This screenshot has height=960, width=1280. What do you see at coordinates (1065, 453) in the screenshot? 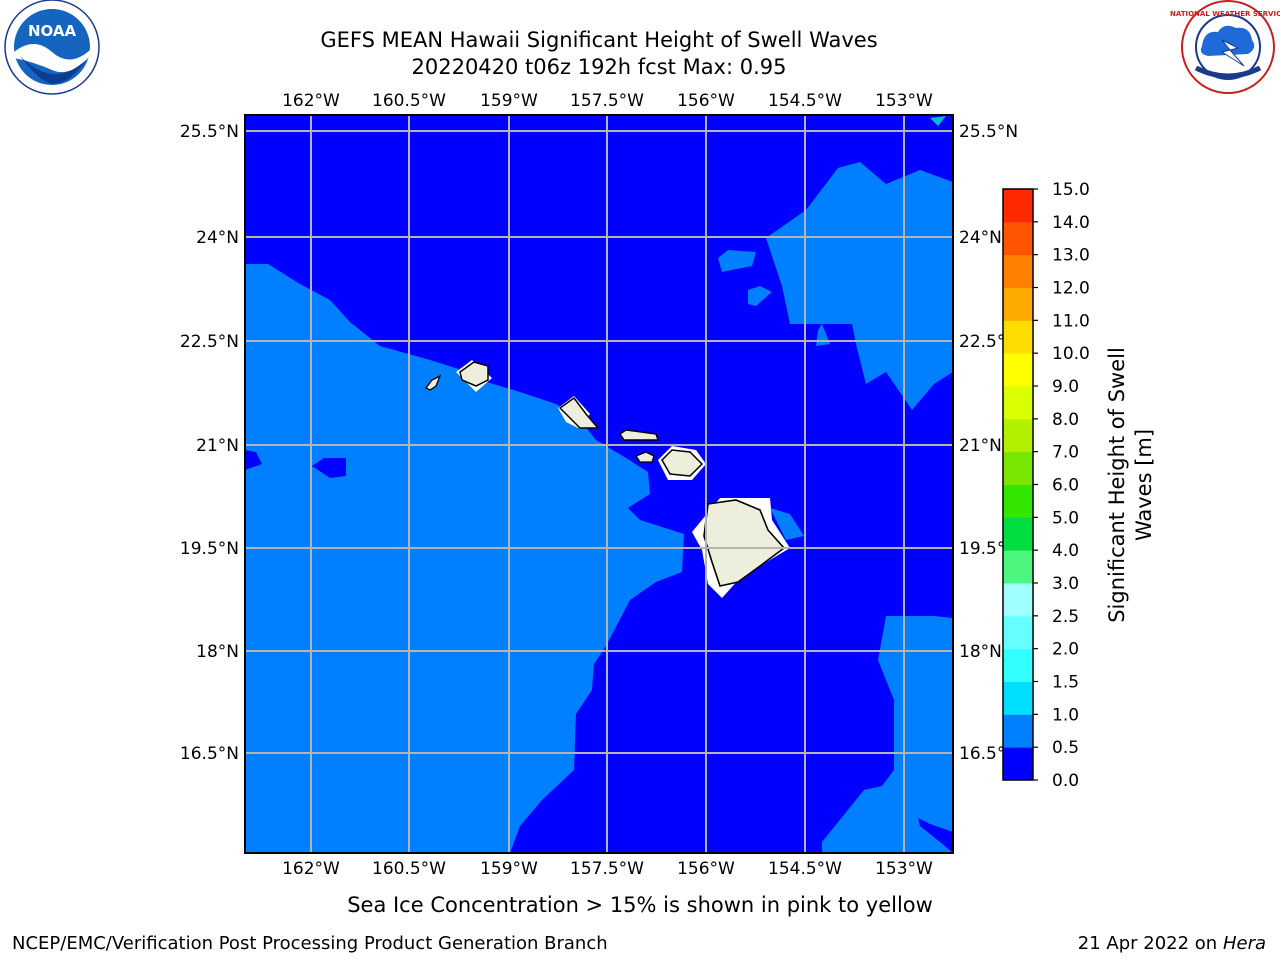
I see `colorbar-tick-label: 7.0` at bounding box center [1065, 453].